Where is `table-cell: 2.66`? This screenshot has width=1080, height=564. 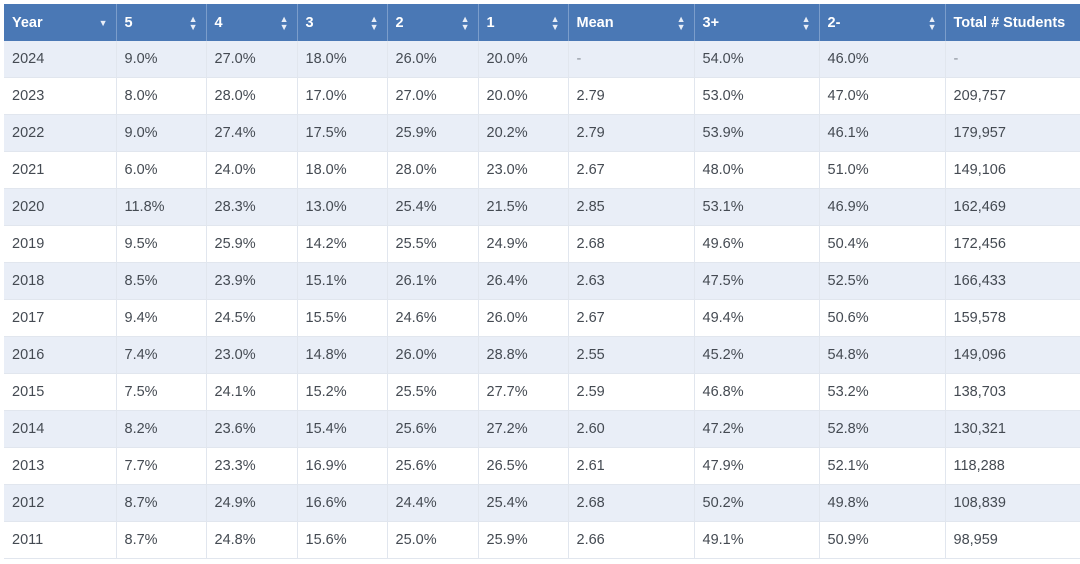
table-cell: 2.66 is located at coordinates (631, 540).